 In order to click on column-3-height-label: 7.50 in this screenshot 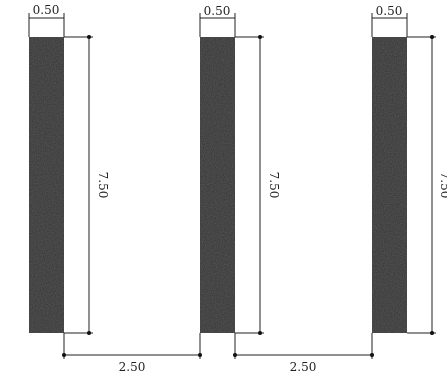, I will do `click(442, 185)`.